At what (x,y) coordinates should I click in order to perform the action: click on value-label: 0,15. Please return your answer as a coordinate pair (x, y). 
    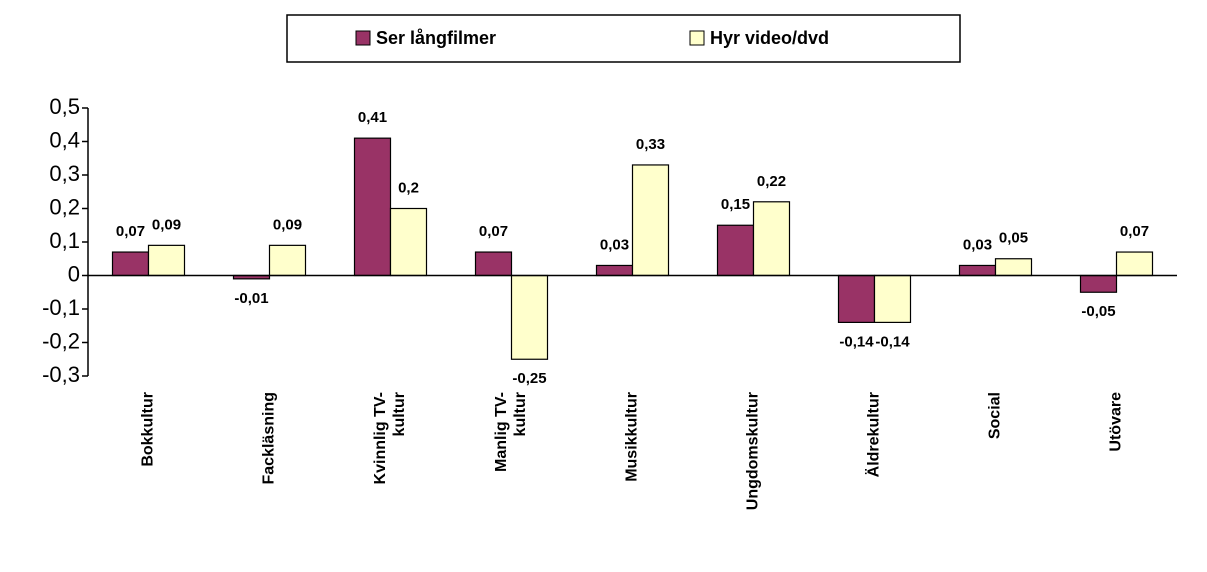
    Looking at the image, I should click on (735, 204).